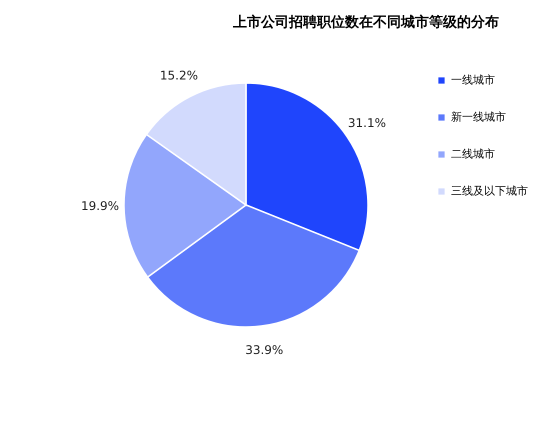 This screenshot has width=554, height=448. What do you see at coordinates (478, 117) in the screenshot?
I see `legend-label: 新一线城市` at bounding box center [478, 117].